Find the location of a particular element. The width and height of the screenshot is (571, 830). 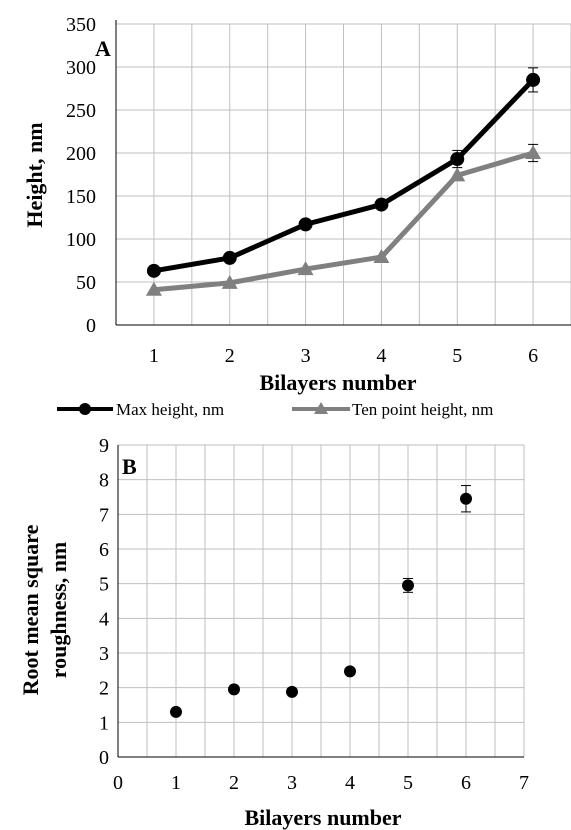

chart-a-y-tick-label: 150 is located at coordinates (81, 197).